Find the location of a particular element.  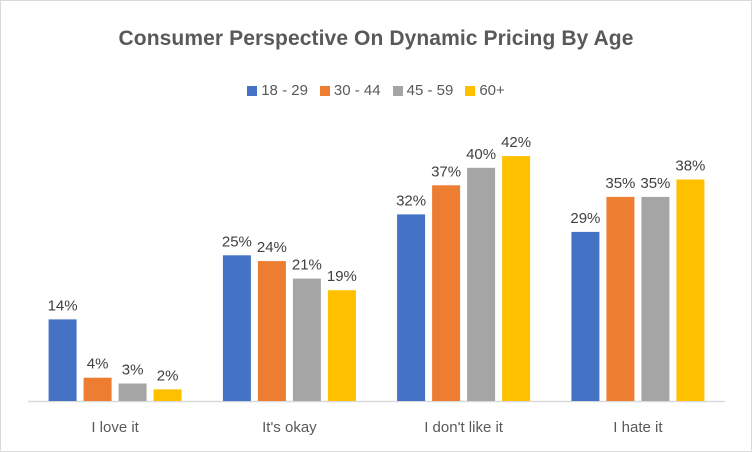

category-label: It's okay is located at coordinates (289, 427).